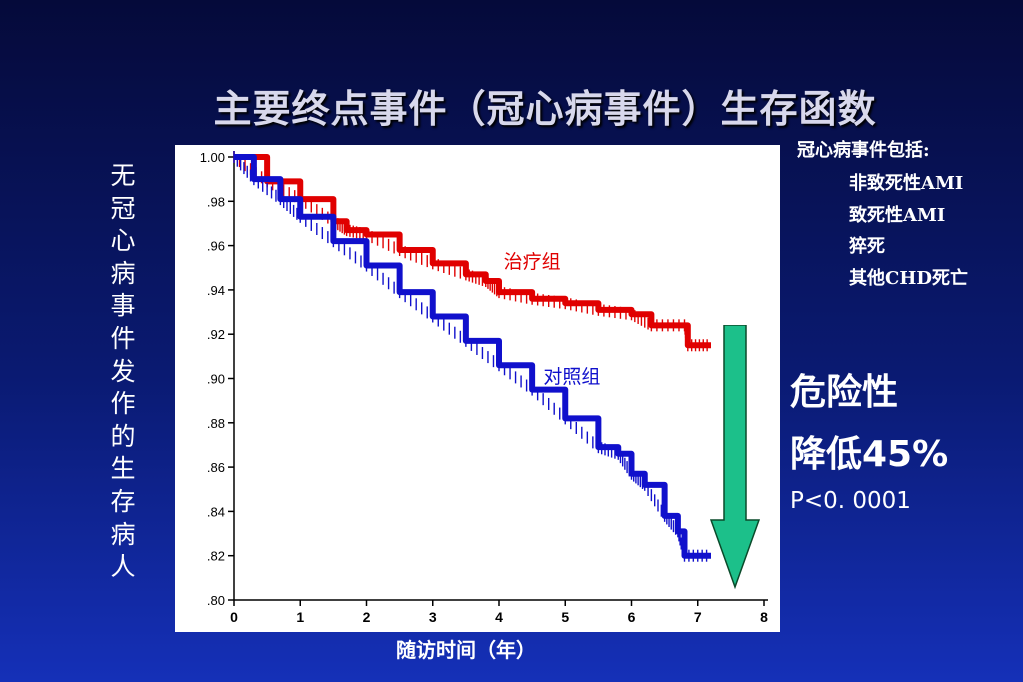  What do you see at coordinates (216, 423) in the screenshot?
I see `y-tick-label: .88` at bounding box center [216, 423].